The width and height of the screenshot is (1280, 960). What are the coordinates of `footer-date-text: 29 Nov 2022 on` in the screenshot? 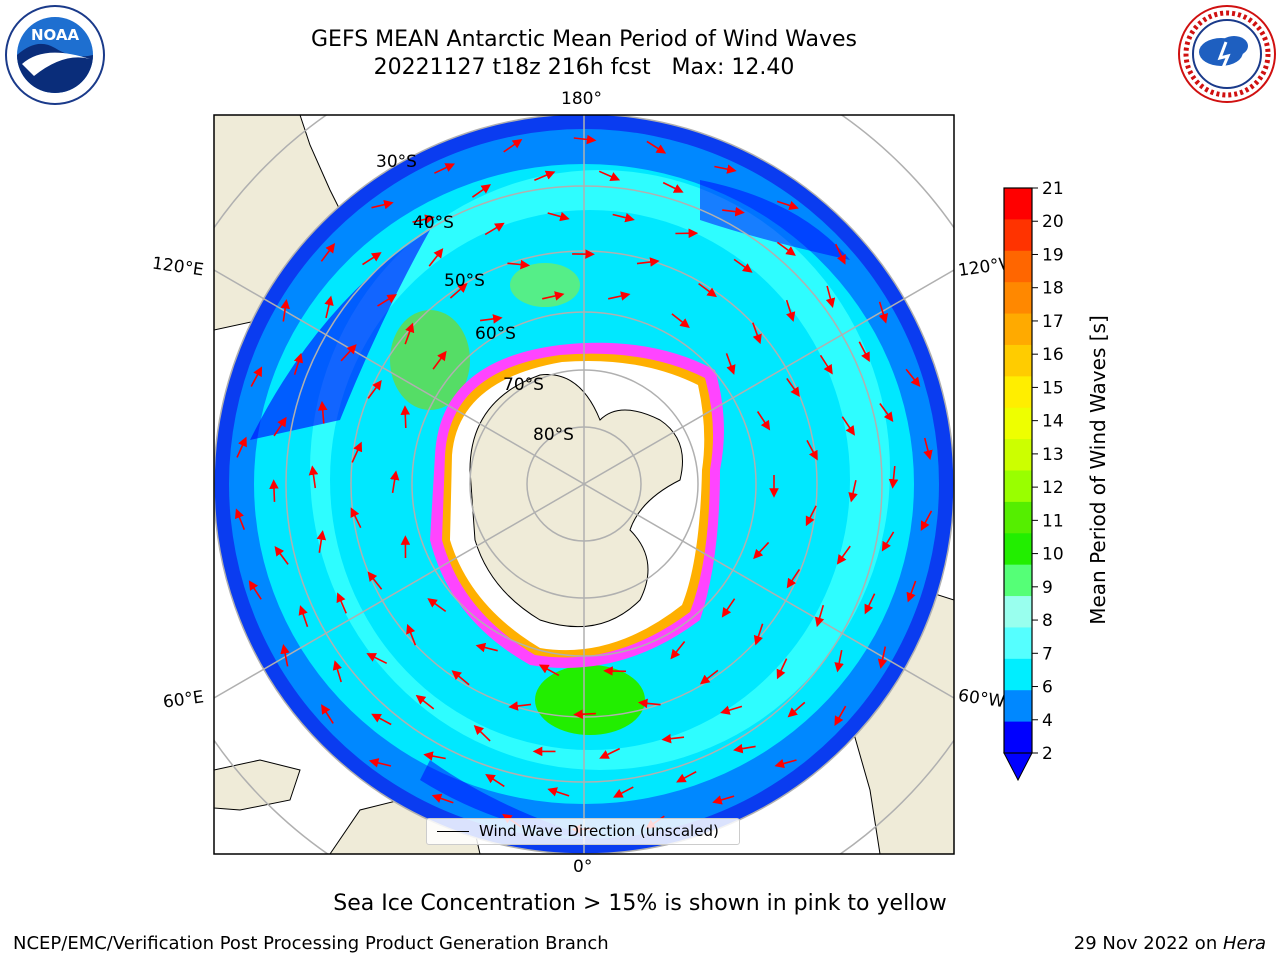 It's located at (1148, 943).